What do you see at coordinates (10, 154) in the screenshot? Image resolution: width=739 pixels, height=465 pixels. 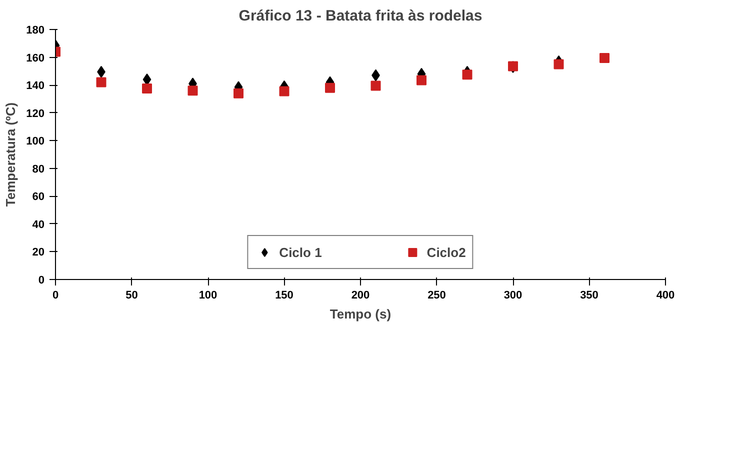 I see `y-axis-title: Temperatura (ºC)` at bounding box center [10, 154].